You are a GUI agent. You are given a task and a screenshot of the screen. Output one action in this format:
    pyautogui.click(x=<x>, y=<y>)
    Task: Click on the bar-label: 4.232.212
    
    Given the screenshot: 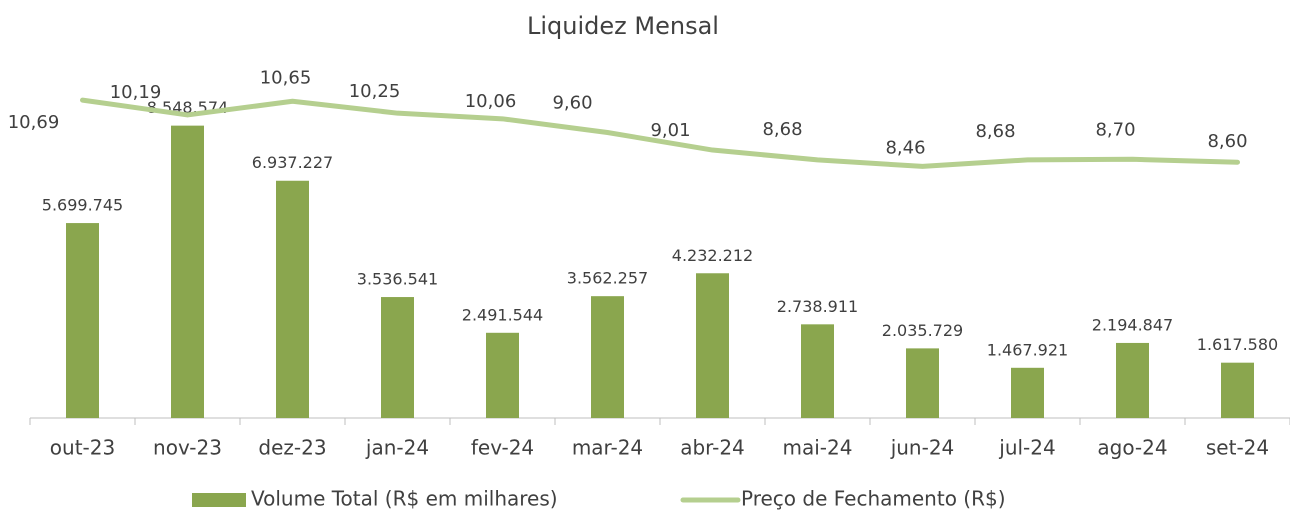 What is the action you would take?
    pyautogui.click(x=712, y=255)
    